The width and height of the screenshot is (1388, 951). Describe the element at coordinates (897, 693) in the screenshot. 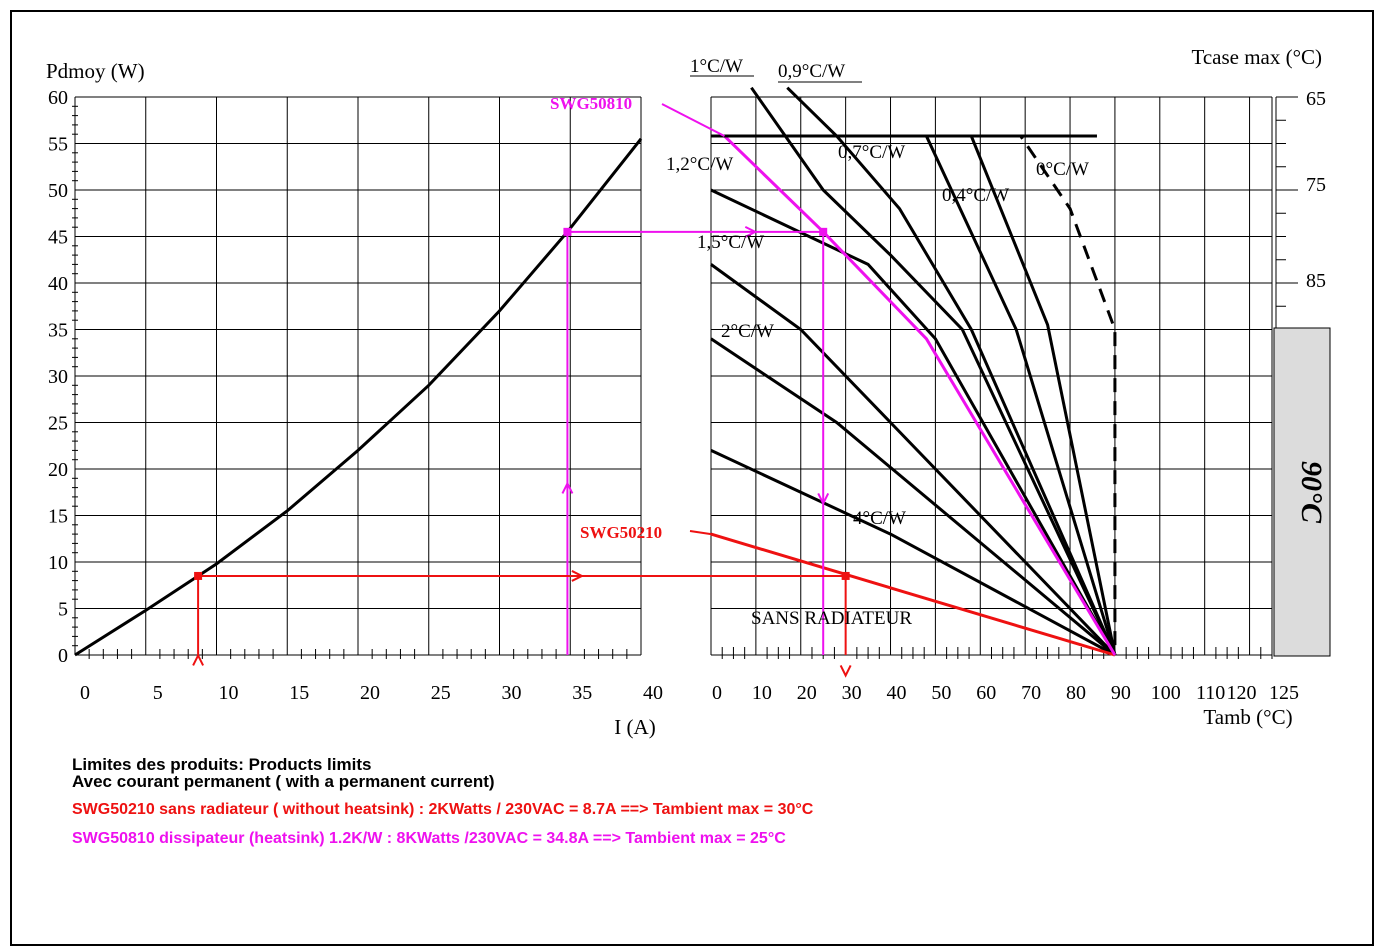

I see `right-x-tick-label: 40` at that location.